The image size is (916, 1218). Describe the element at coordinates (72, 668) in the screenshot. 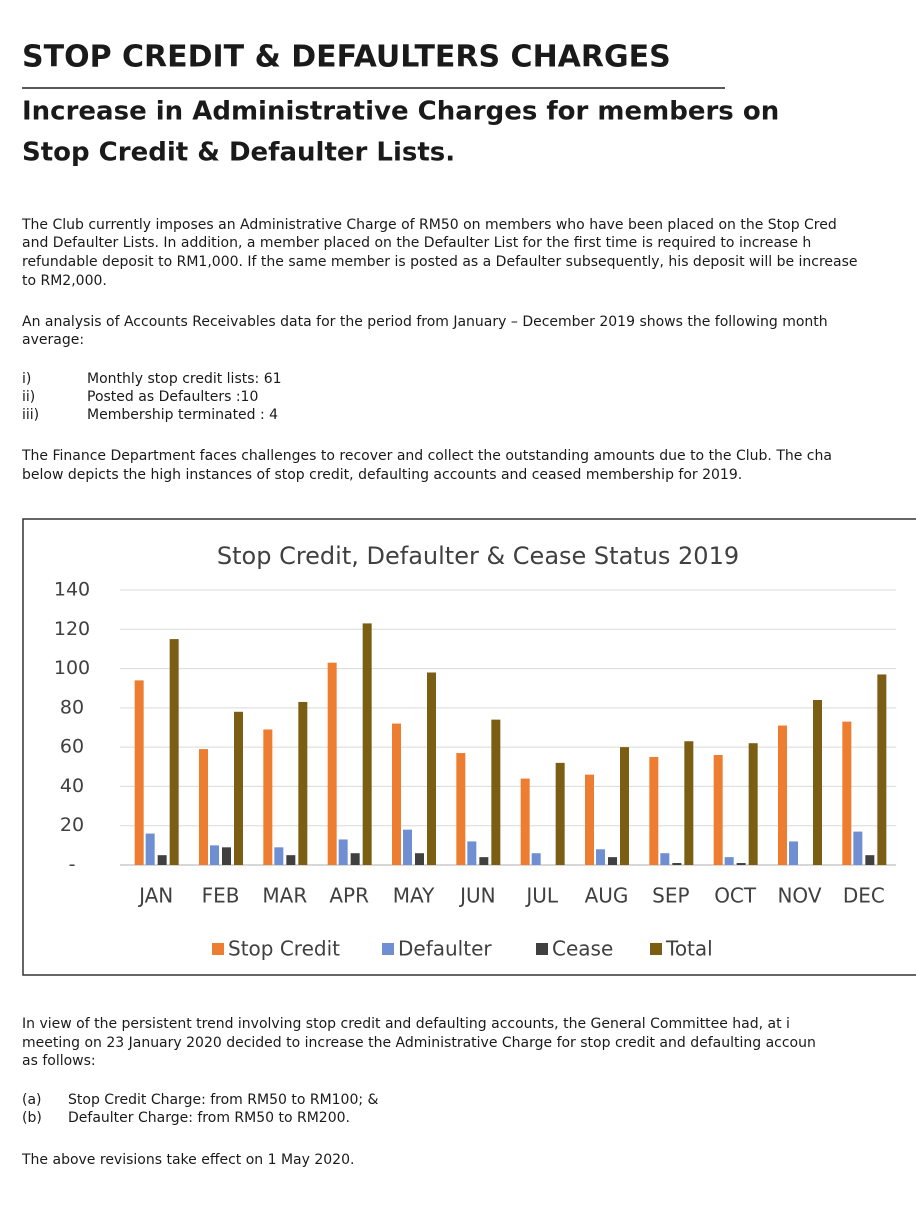

I see `y-tick-label: 100` at that location.